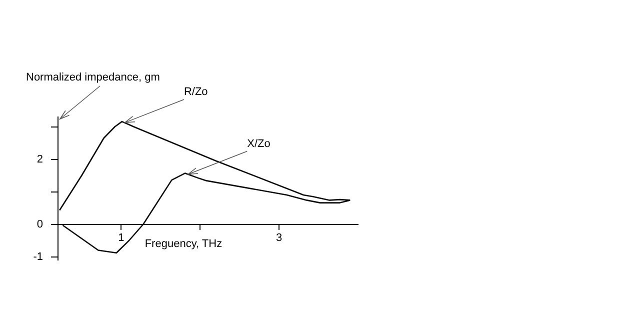 The height and width of the screenshot is (323, 640). Describe the element at coordinates (93, 78) in the screenshot. I see `y-axis-title: Normalized impedance, gm` at that location.